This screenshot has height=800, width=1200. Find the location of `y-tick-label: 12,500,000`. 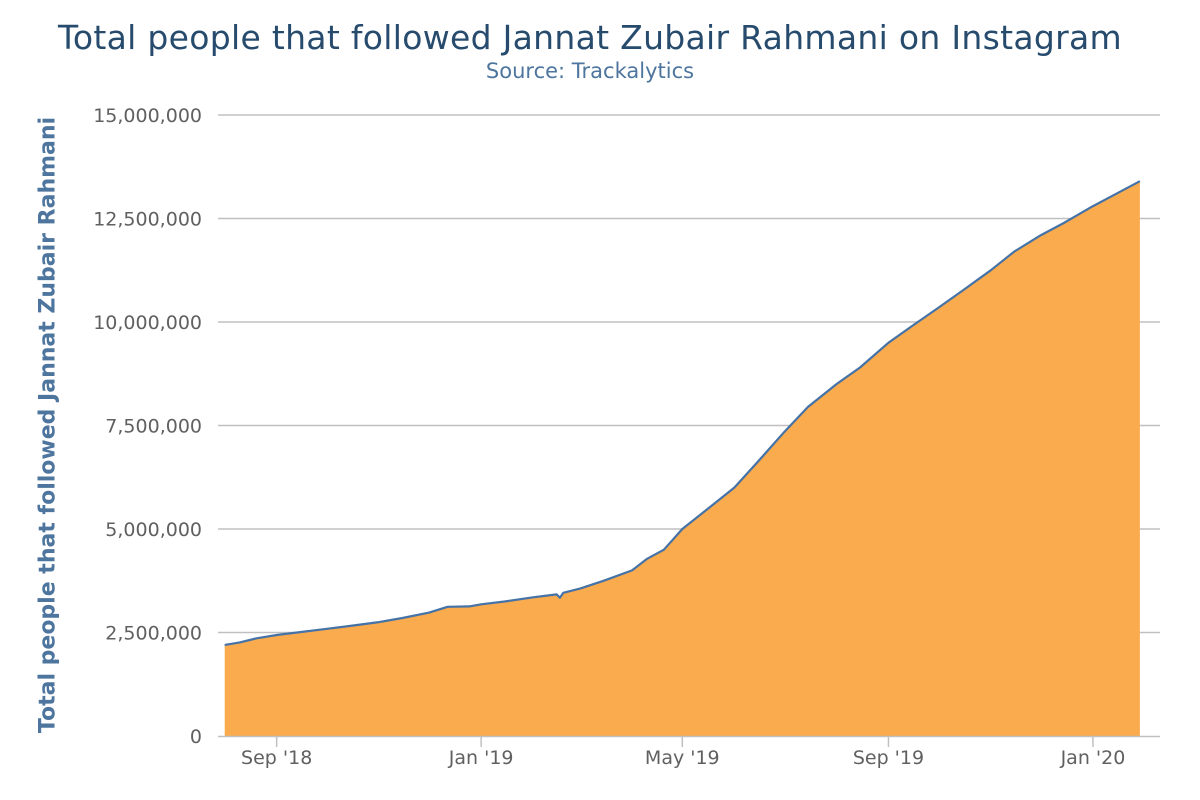

y-tick-label: 12,500,000 is located at coordinates (147, 220).